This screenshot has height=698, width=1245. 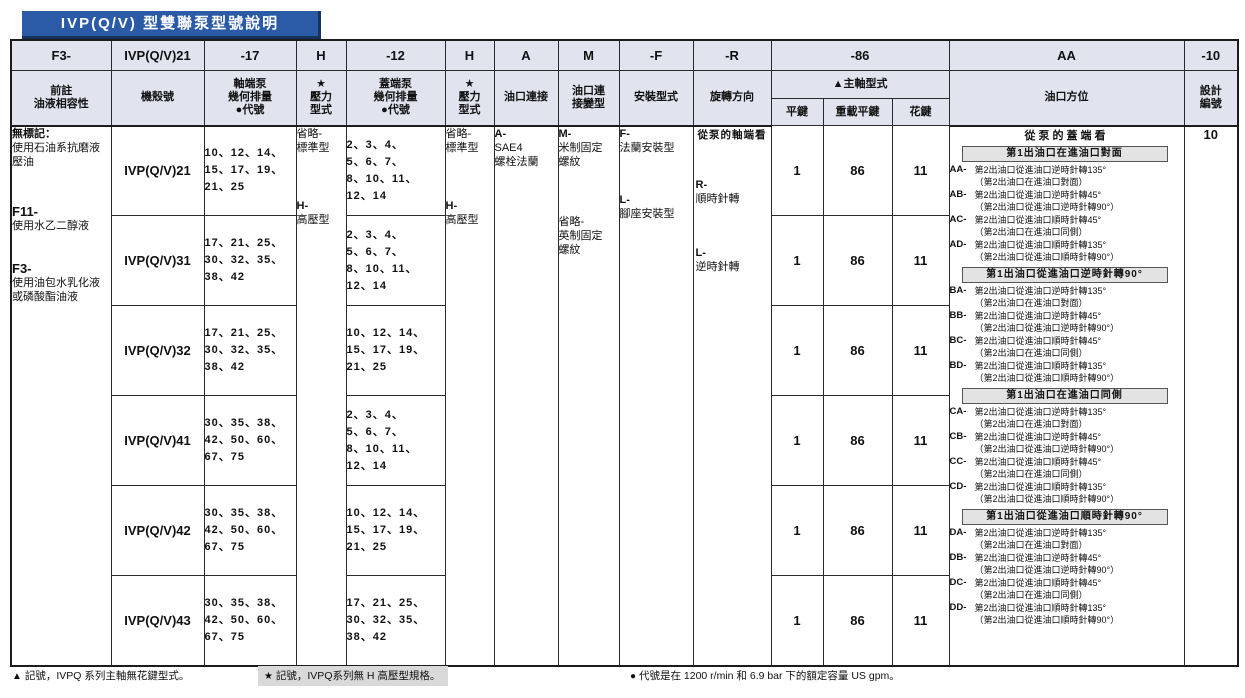 I want to click on port-variant-imperial: 省略- 英制固定 螺紋, so click(x=588, y=236).